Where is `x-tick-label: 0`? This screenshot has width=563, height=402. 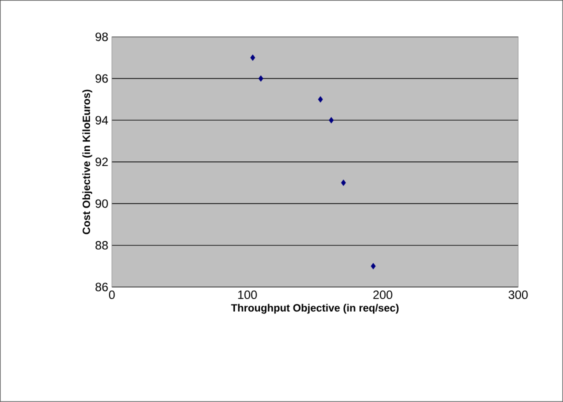 x-tick-label: 0 is located at coordinates (112, 295).